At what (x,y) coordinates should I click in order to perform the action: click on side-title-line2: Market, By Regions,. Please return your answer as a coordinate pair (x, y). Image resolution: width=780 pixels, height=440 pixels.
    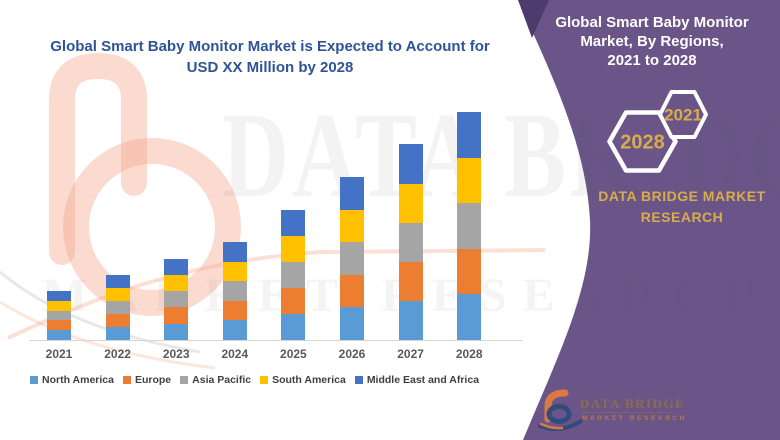
    Looking at the image, I should click on (652, 41).